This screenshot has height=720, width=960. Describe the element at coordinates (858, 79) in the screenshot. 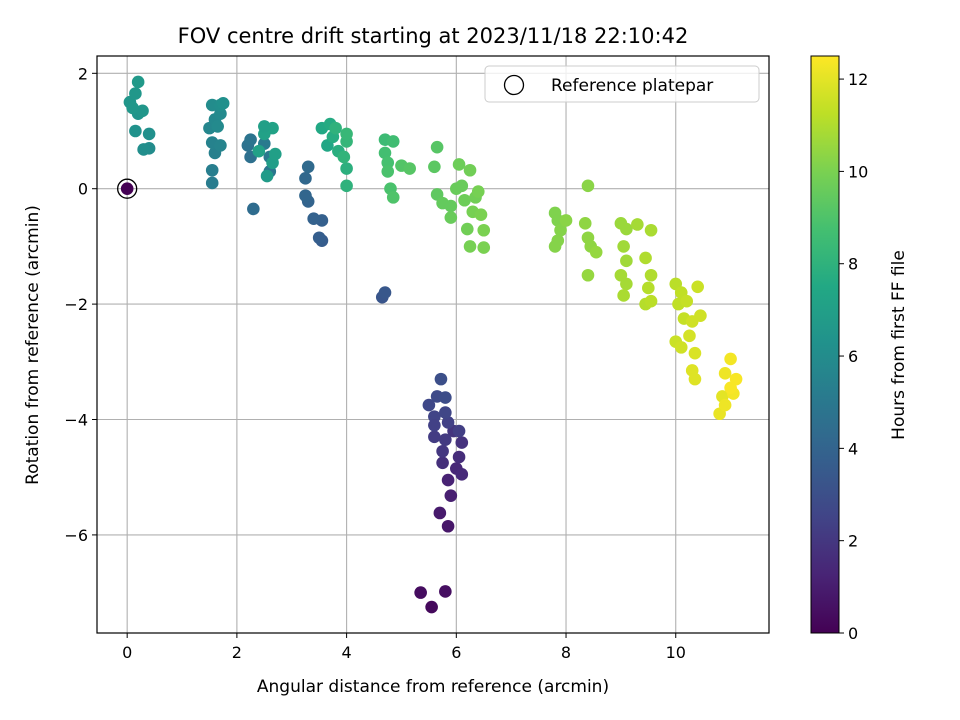

I see `colorbar-tick-label: 12` at that location.